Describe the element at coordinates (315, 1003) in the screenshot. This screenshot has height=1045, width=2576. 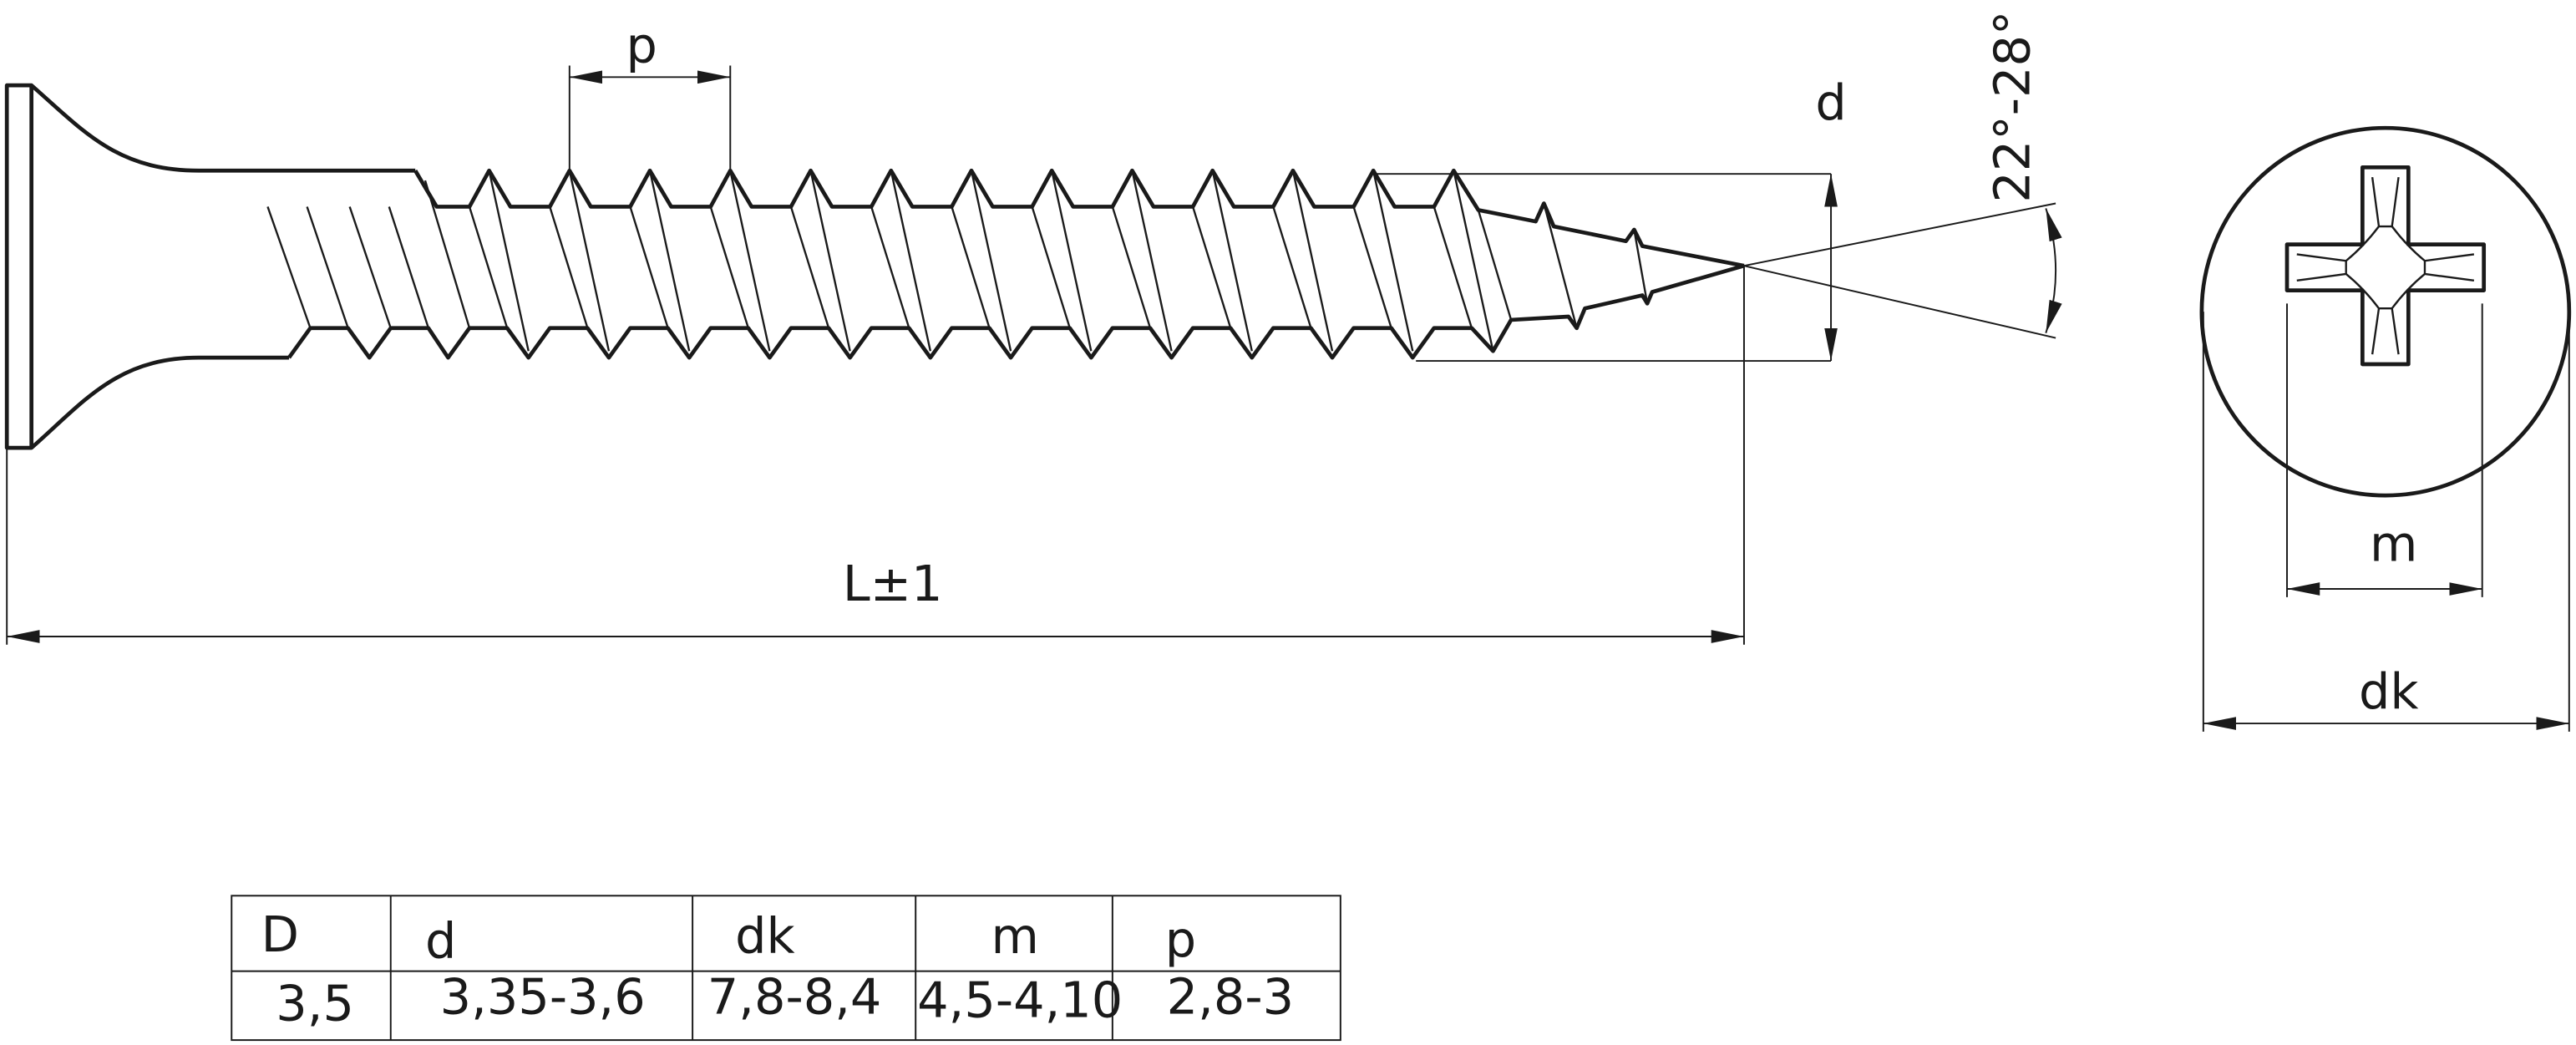
I see `table-cell: 3,5` at that location.